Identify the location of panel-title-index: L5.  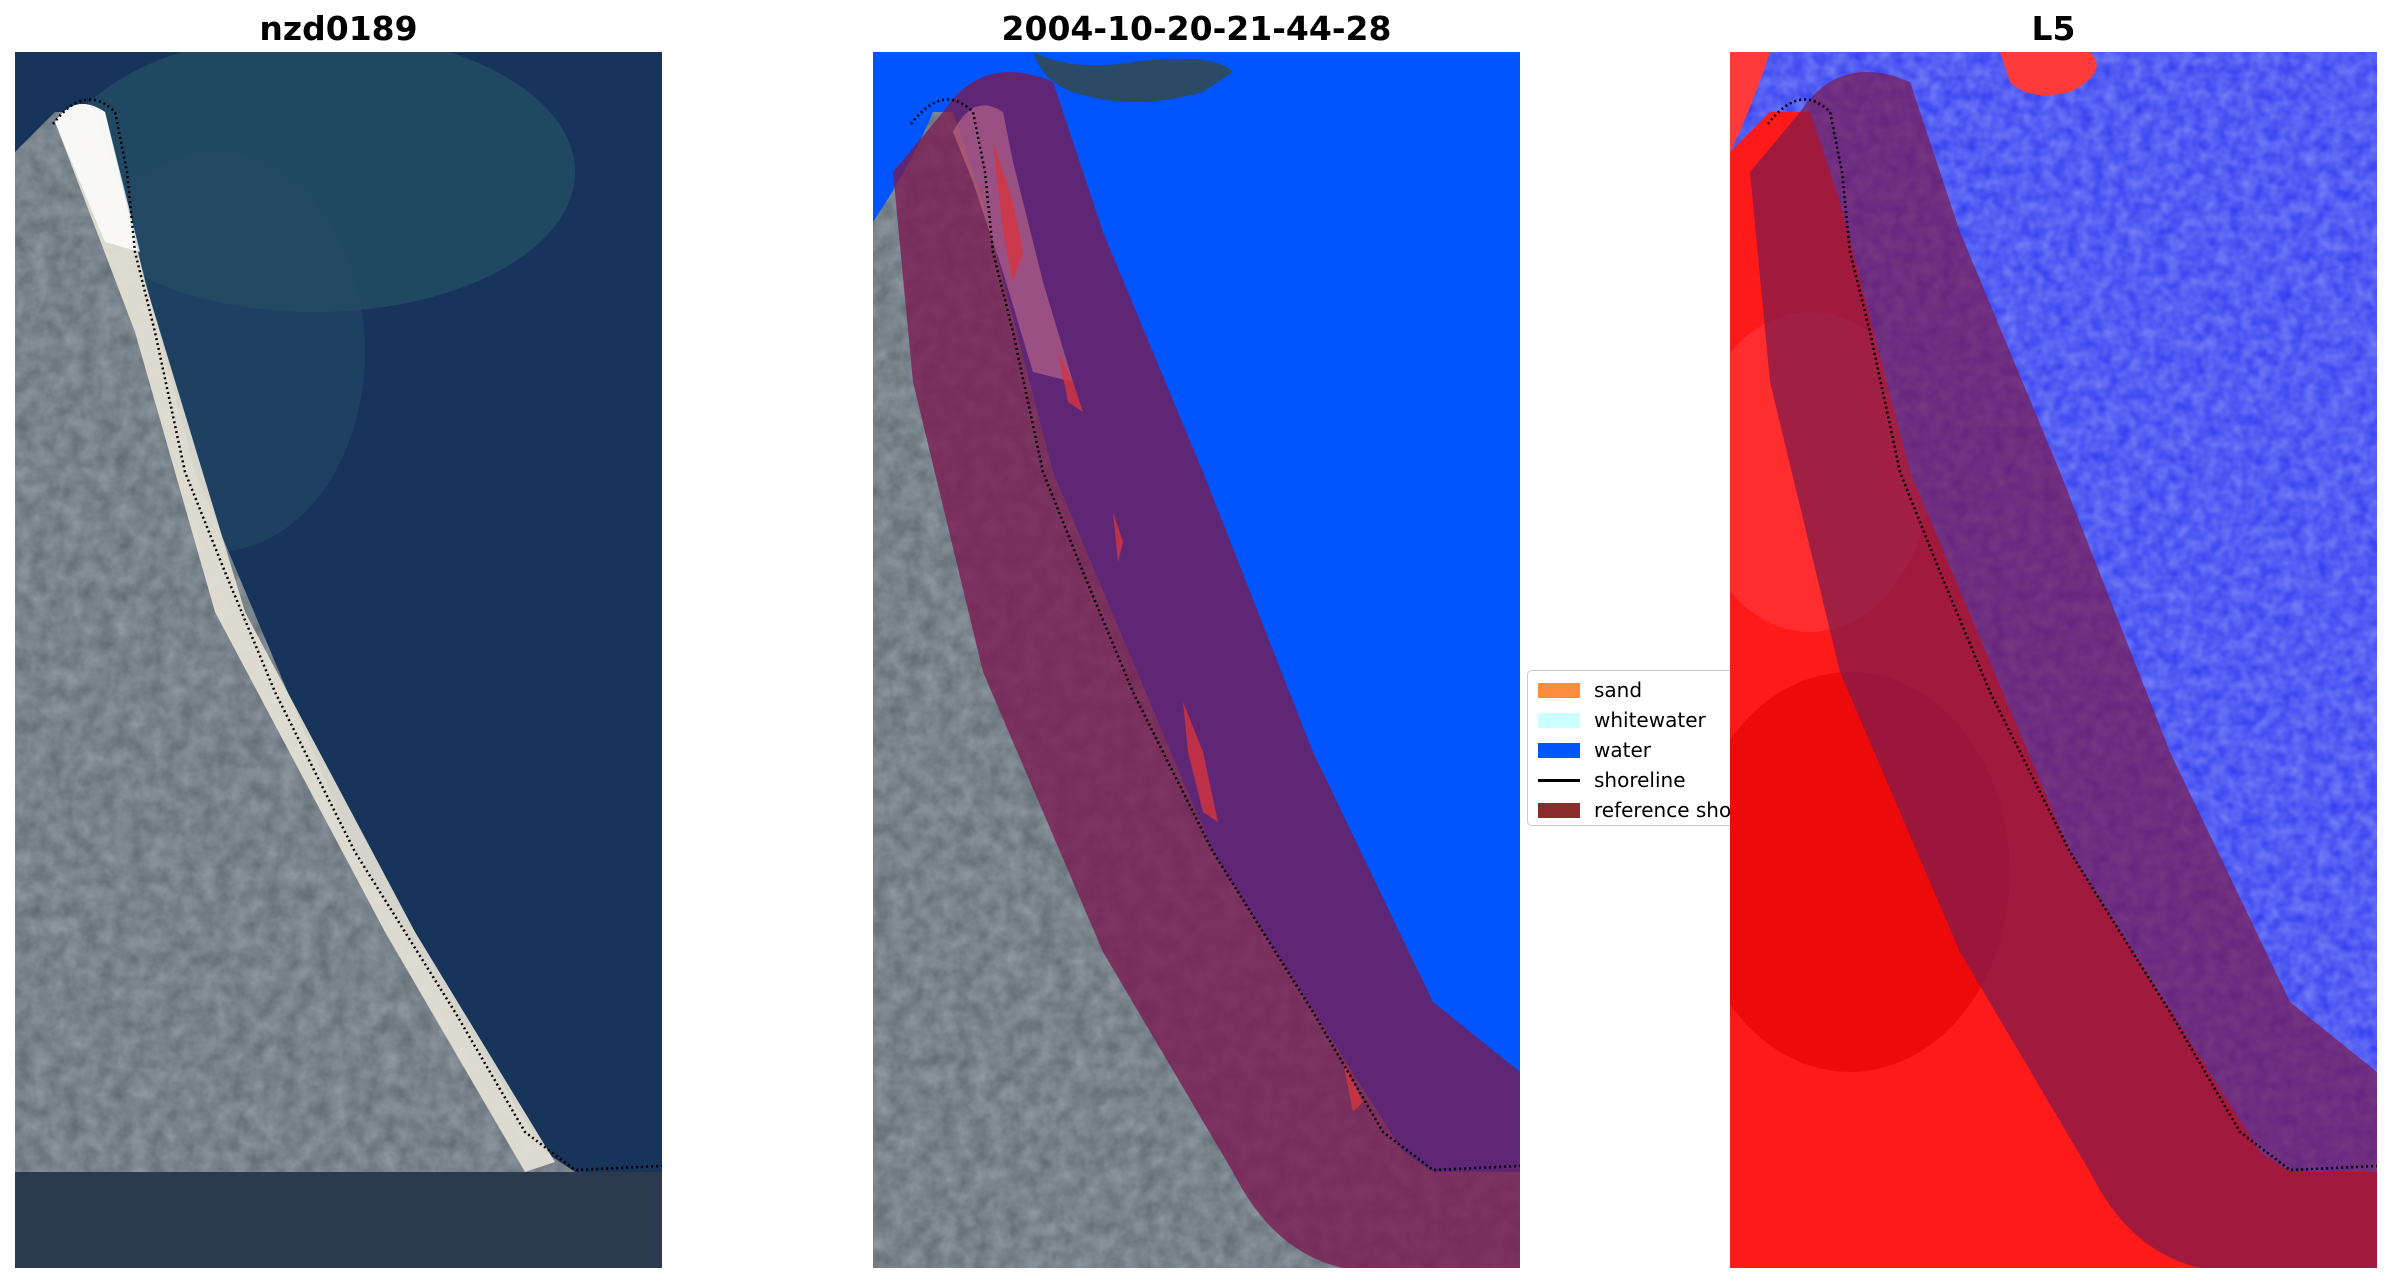
(2053, 28).